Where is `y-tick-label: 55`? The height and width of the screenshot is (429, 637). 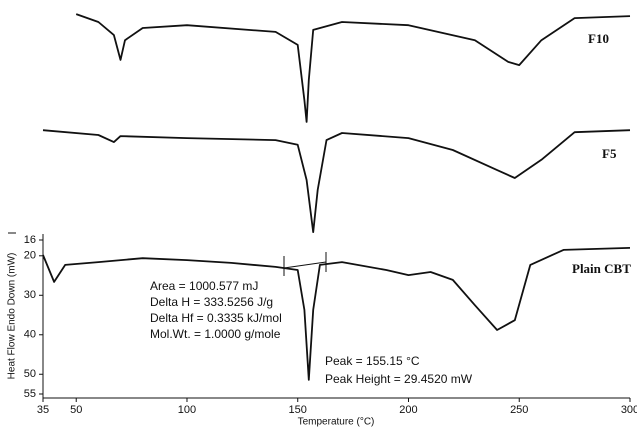
y-tick-label: 55 is located at coordinates (30, 394).